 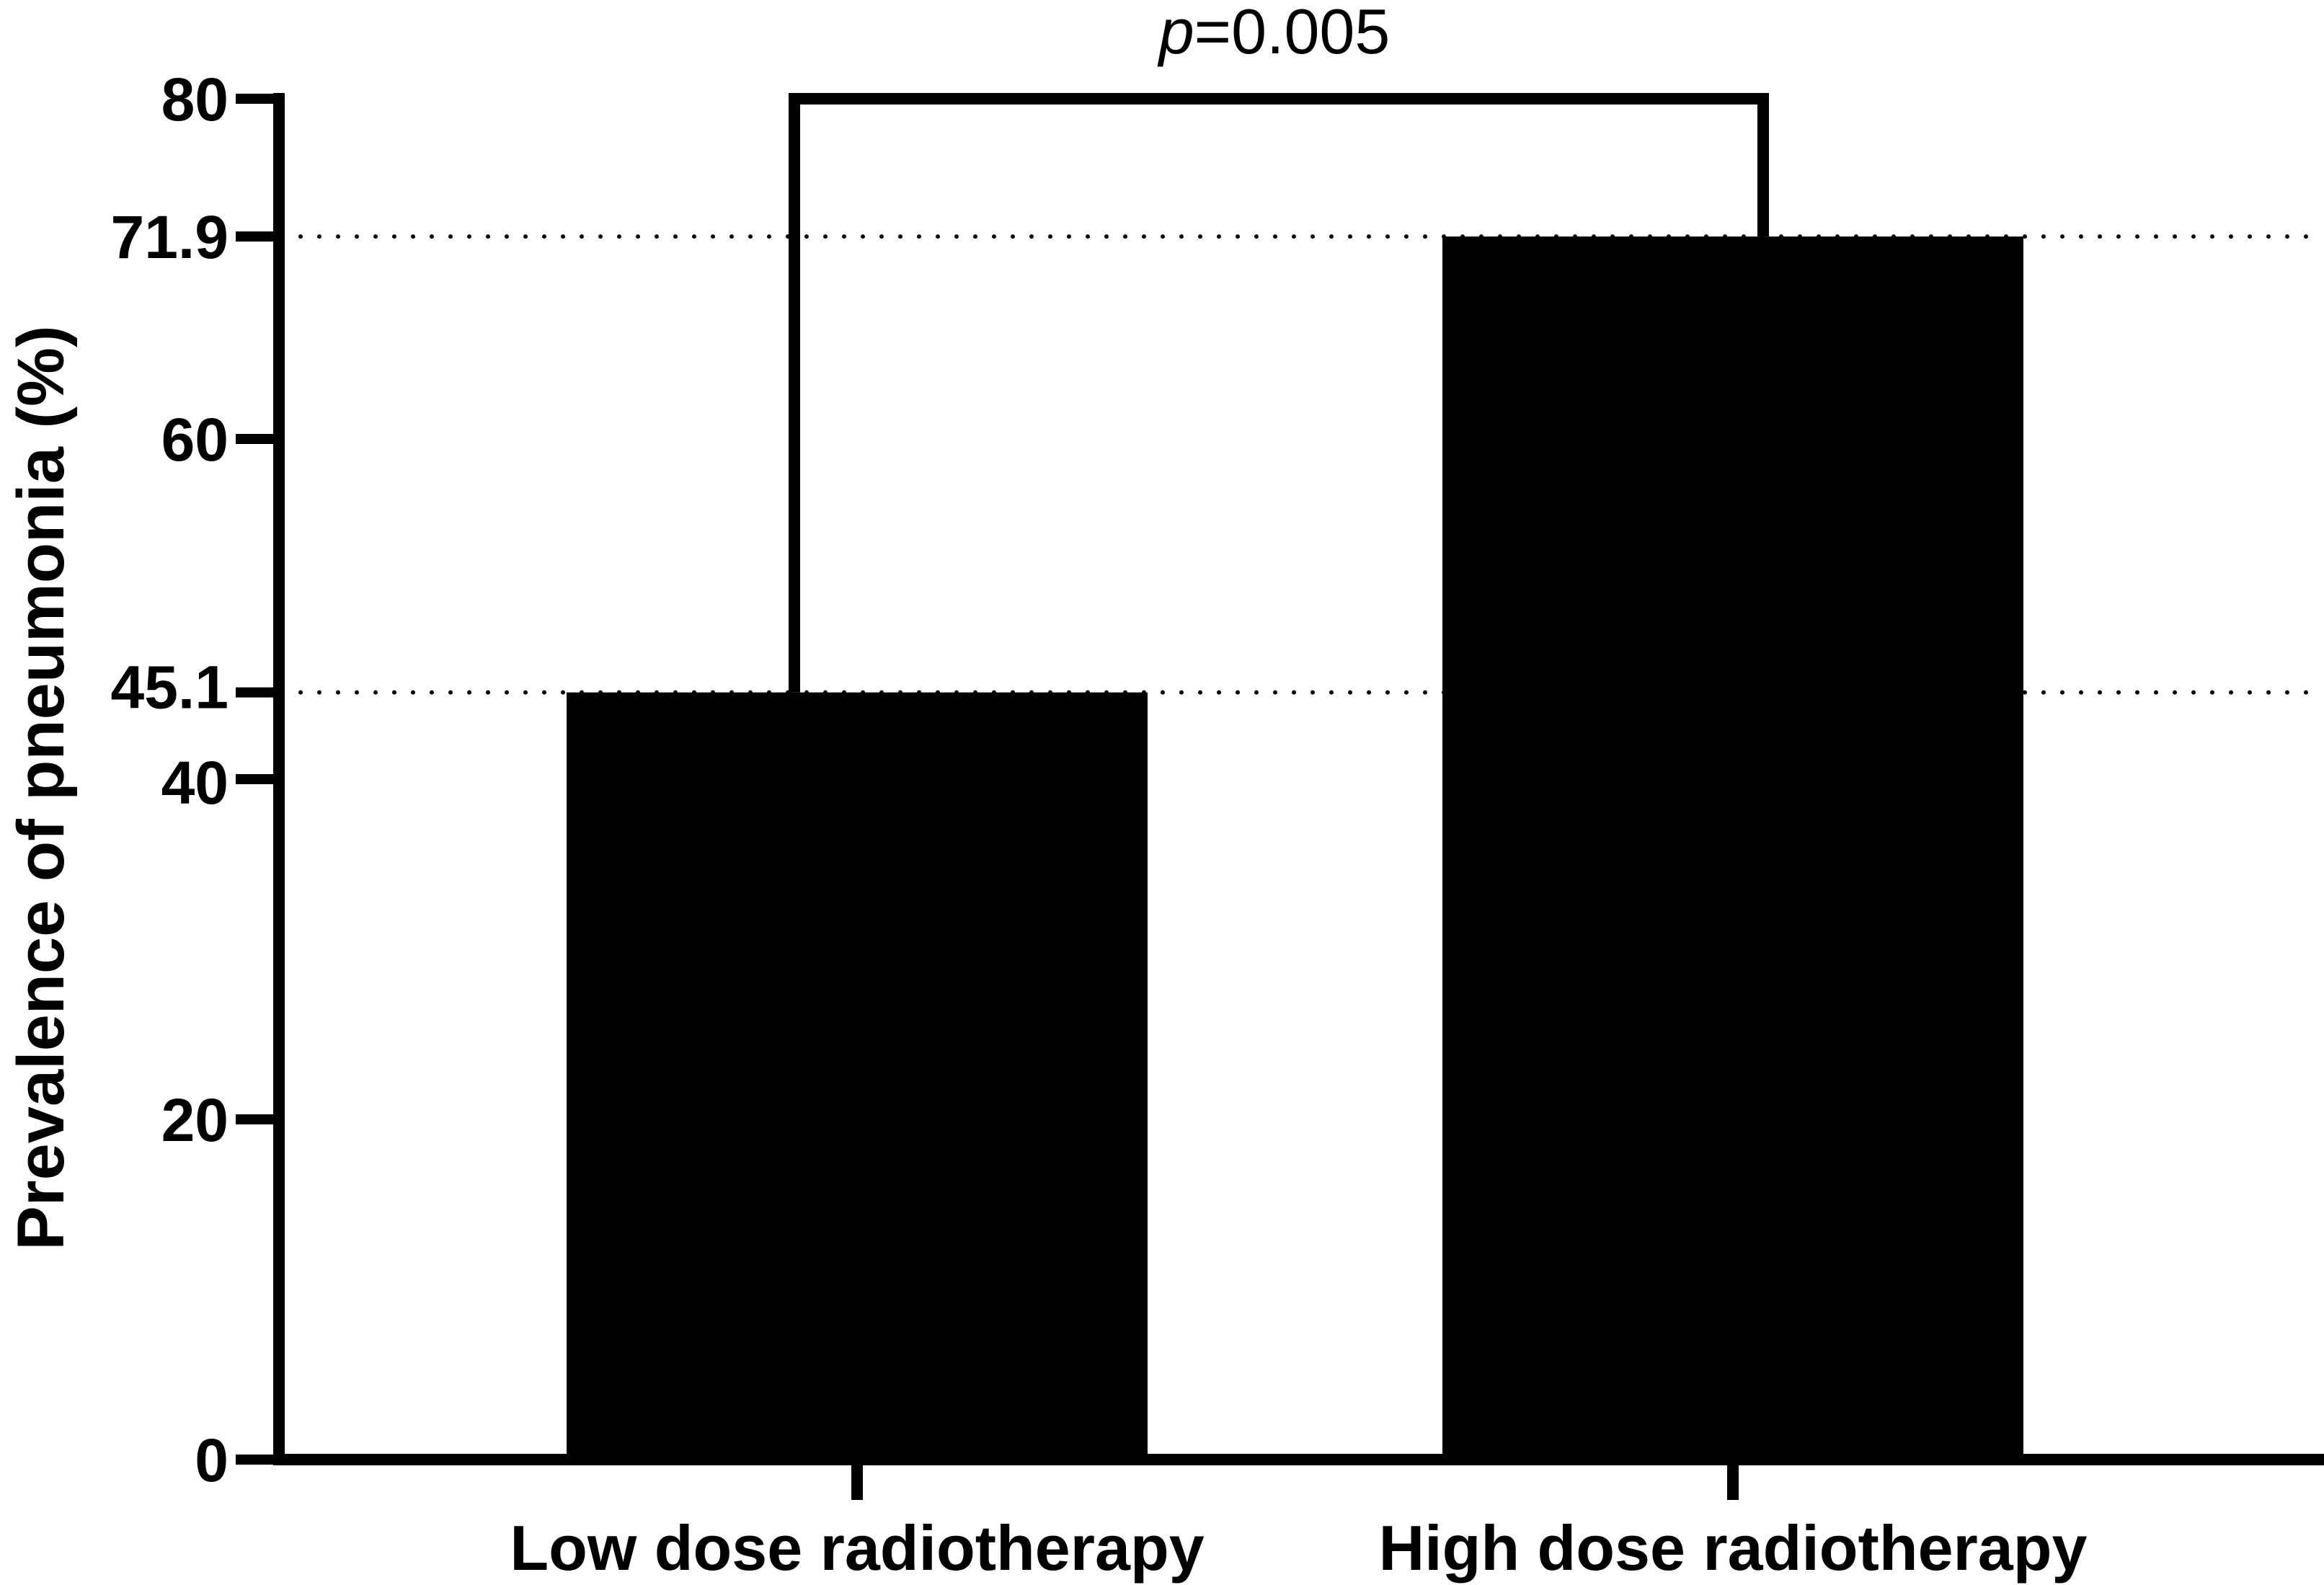 I want to click on p-value-prefix: p, so click(x=1175, y=33).